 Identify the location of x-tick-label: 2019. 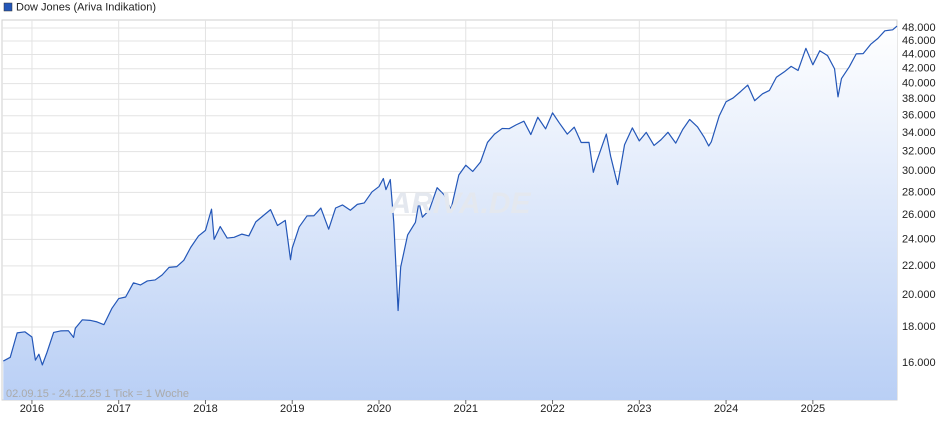
(292, 409).